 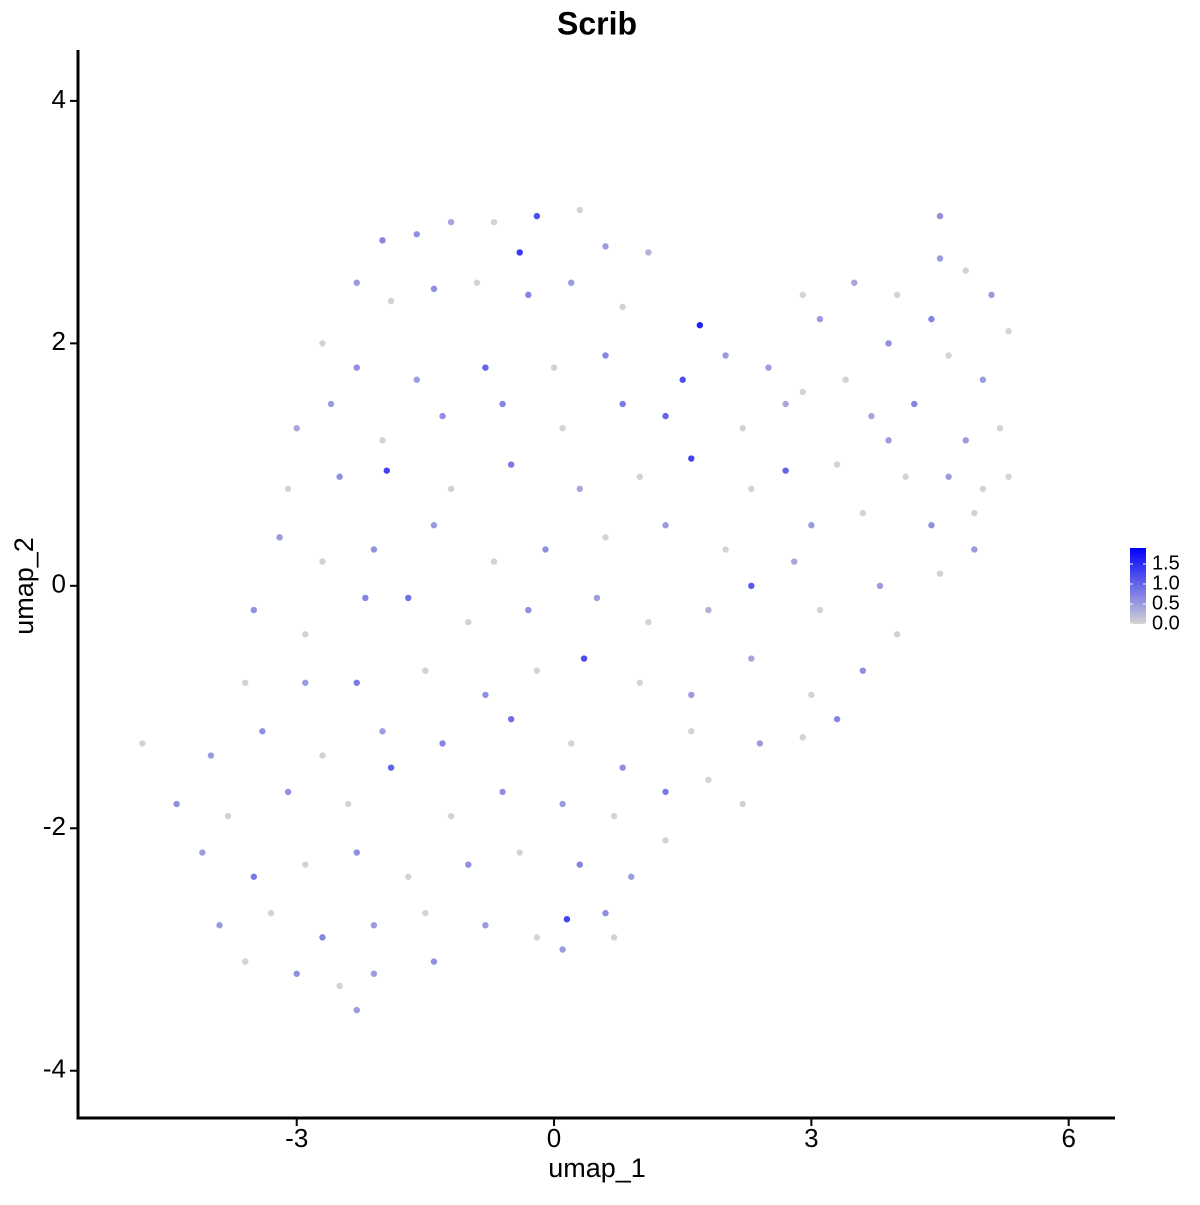 What do you see at coordinates (54, 1069) in the screenshot?
I see `y-tick-label: -4` at bounding box center [54, 1069].